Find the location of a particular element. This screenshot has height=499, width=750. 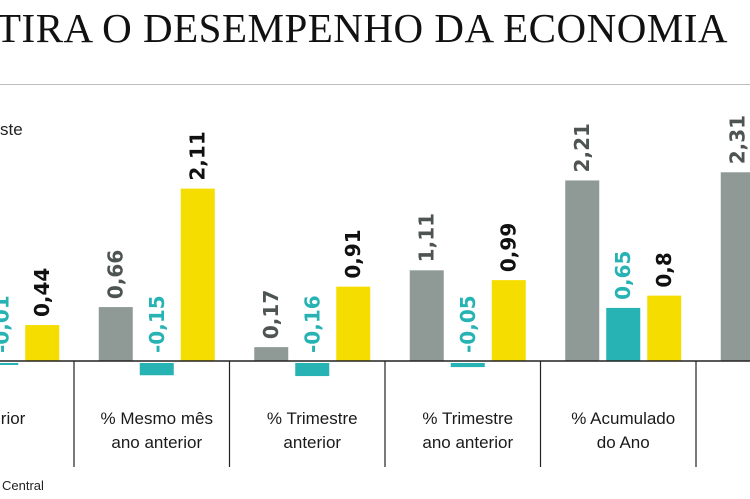

data-label: 2,11 is located at coordinates (198, 155).